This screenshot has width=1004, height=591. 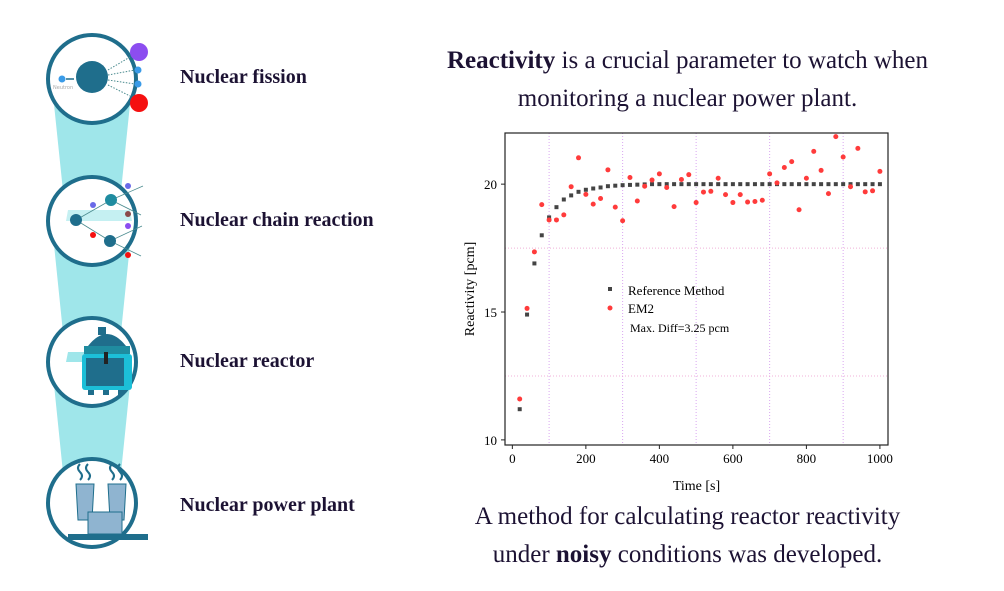 What do you see at coordinates (660, 458) in the screenshot?
I see `x-tick-label: 400` at bounding box center [660, 458].